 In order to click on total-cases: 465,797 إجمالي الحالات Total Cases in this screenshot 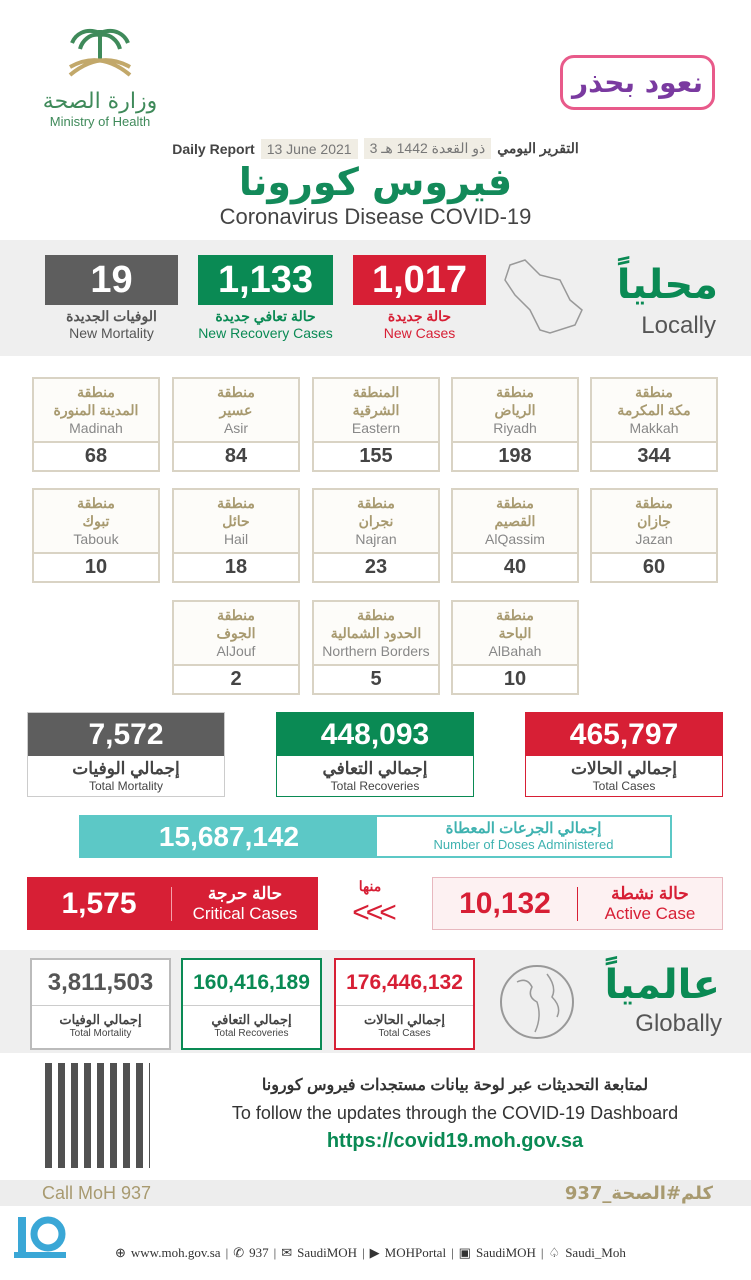, I will do `click(624, 754)`.